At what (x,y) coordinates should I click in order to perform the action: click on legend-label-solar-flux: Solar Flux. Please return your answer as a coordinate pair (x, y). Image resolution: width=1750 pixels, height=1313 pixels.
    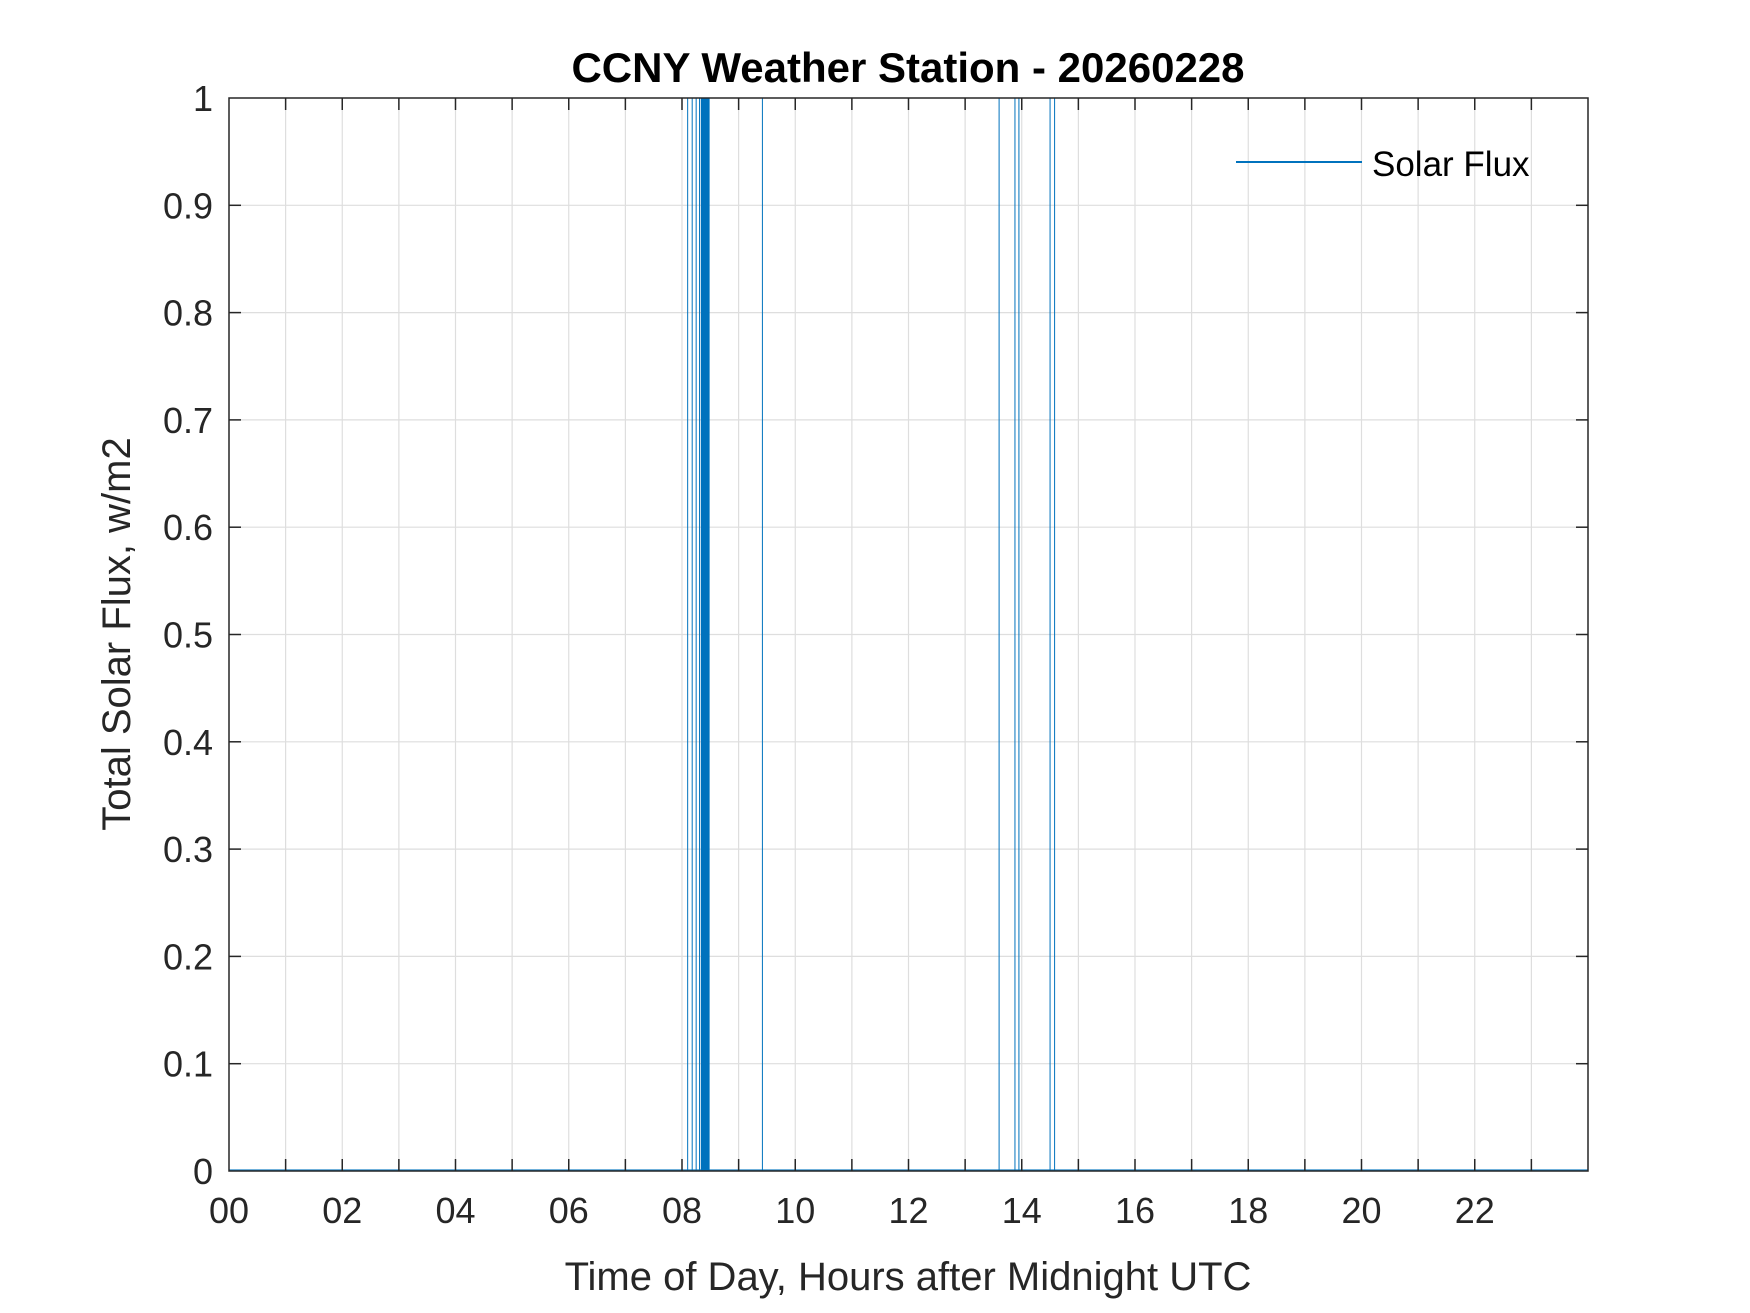
    Looking at the image, I should click on (1451, 164).